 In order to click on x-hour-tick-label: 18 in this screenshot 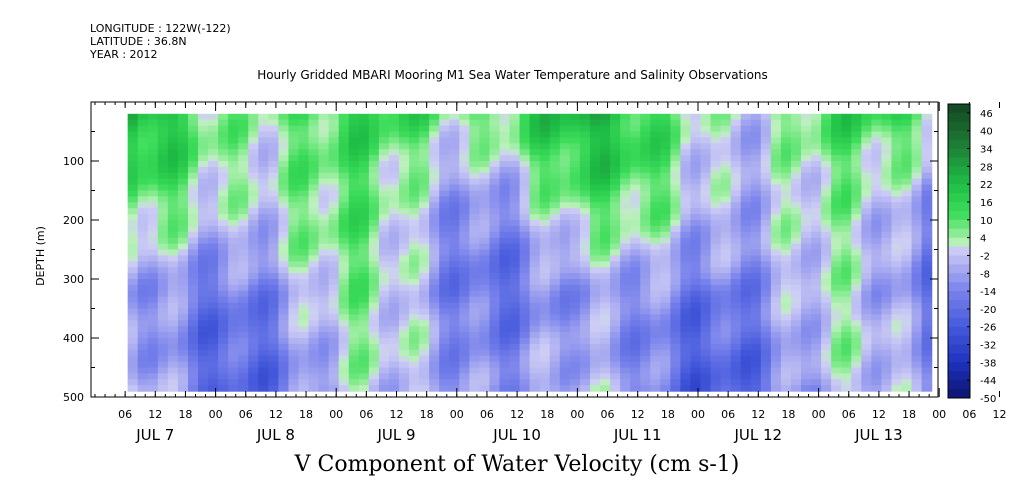, I will do `click(668, 414)`.